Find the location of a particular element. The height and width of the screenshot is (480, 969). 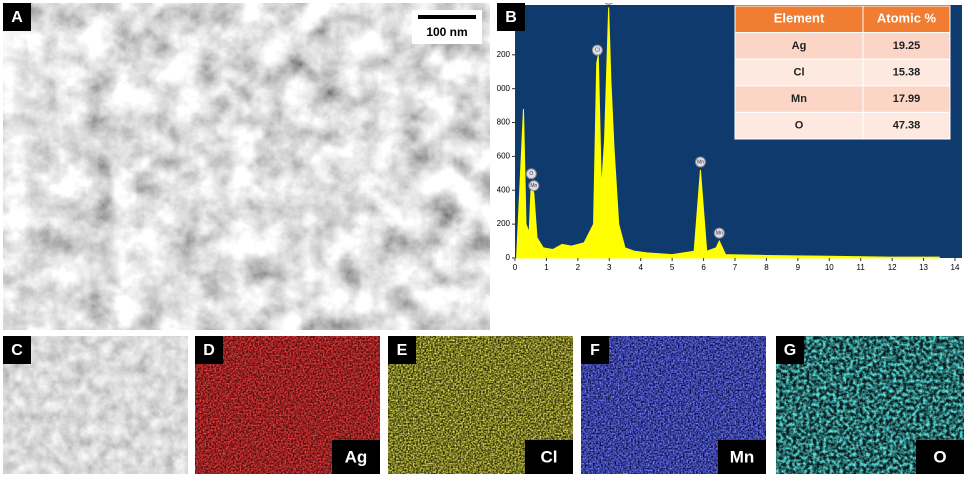

panel-label: G is located at coordinates (790, 350).